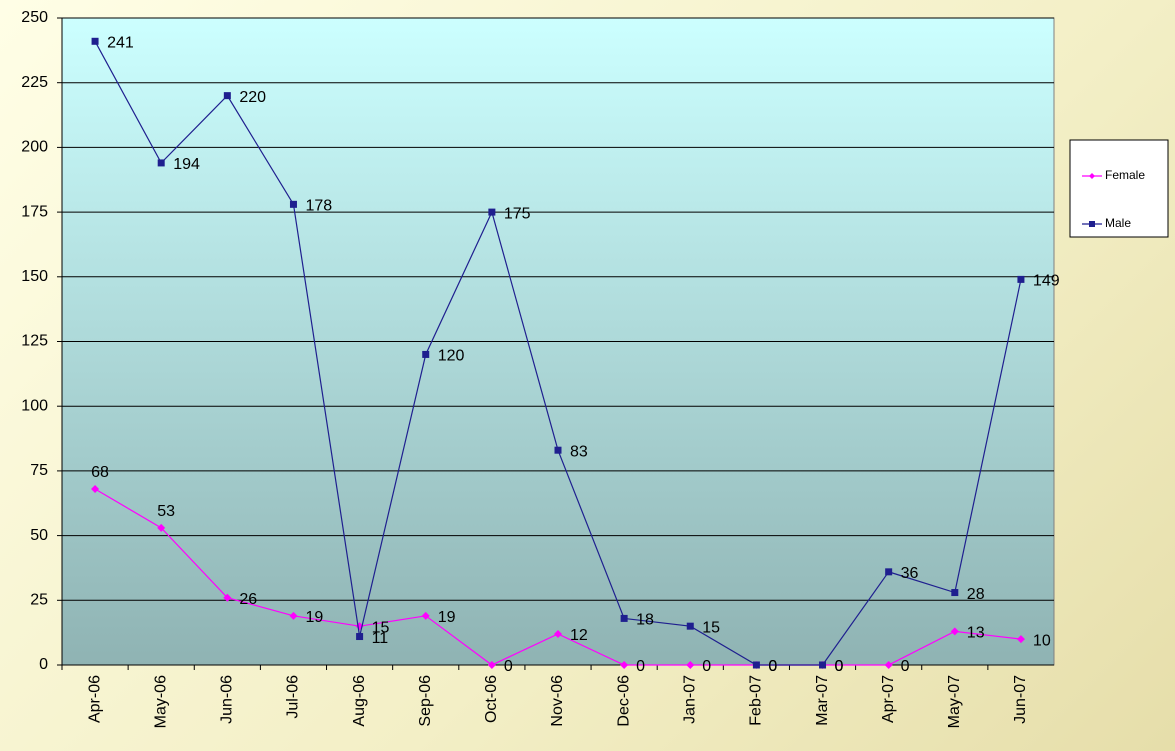 The height and width of the screenshot is (751, 1175). Describe the element at coordinates (34, 211) in the screenshot. I see `y-tick-label: 175` at that location.